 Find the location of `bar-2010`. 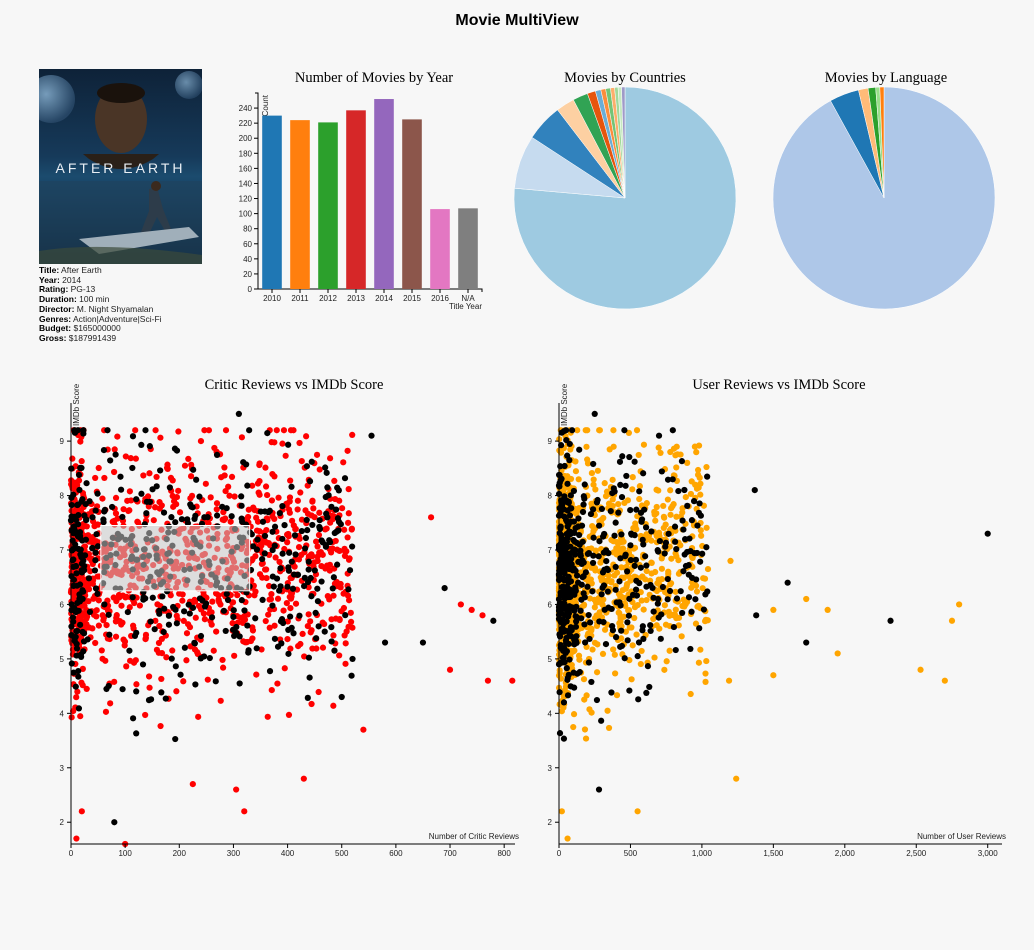

bar-2010 is located at coordinates (272, 202).